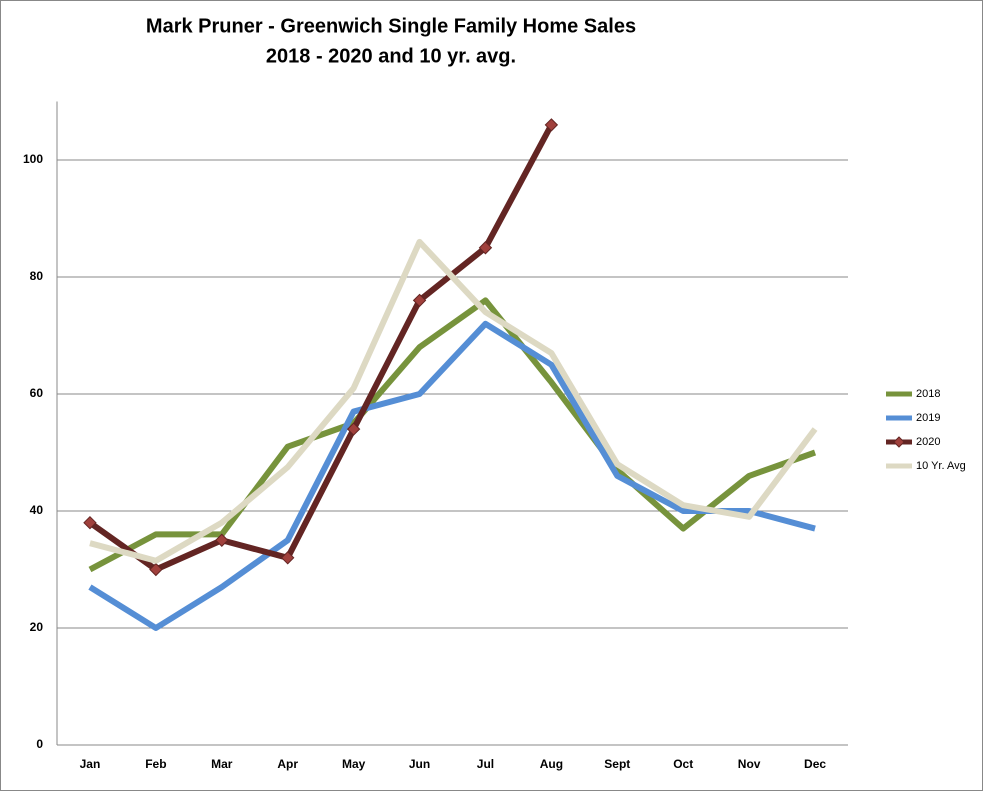  I want to click on y-tick-label: 40, so click(37, 510).